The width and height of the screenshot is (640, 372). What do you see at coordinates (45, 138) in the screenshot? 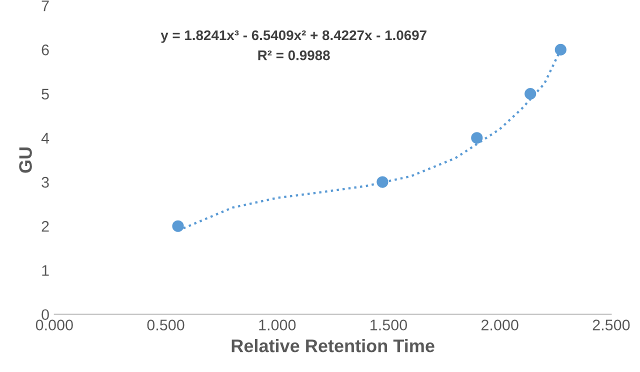
I see `y-tick-label: 4` at bounding box center [45, 138].